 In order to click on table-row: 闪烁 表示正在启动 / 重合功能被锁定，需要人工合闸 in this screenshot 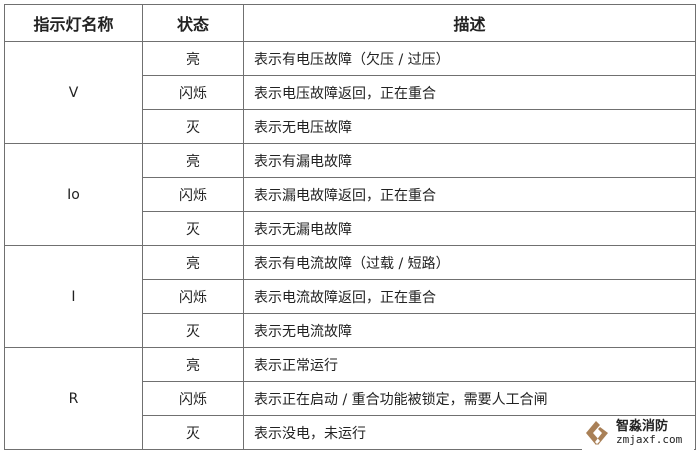, I will do `click(350, 398)`.